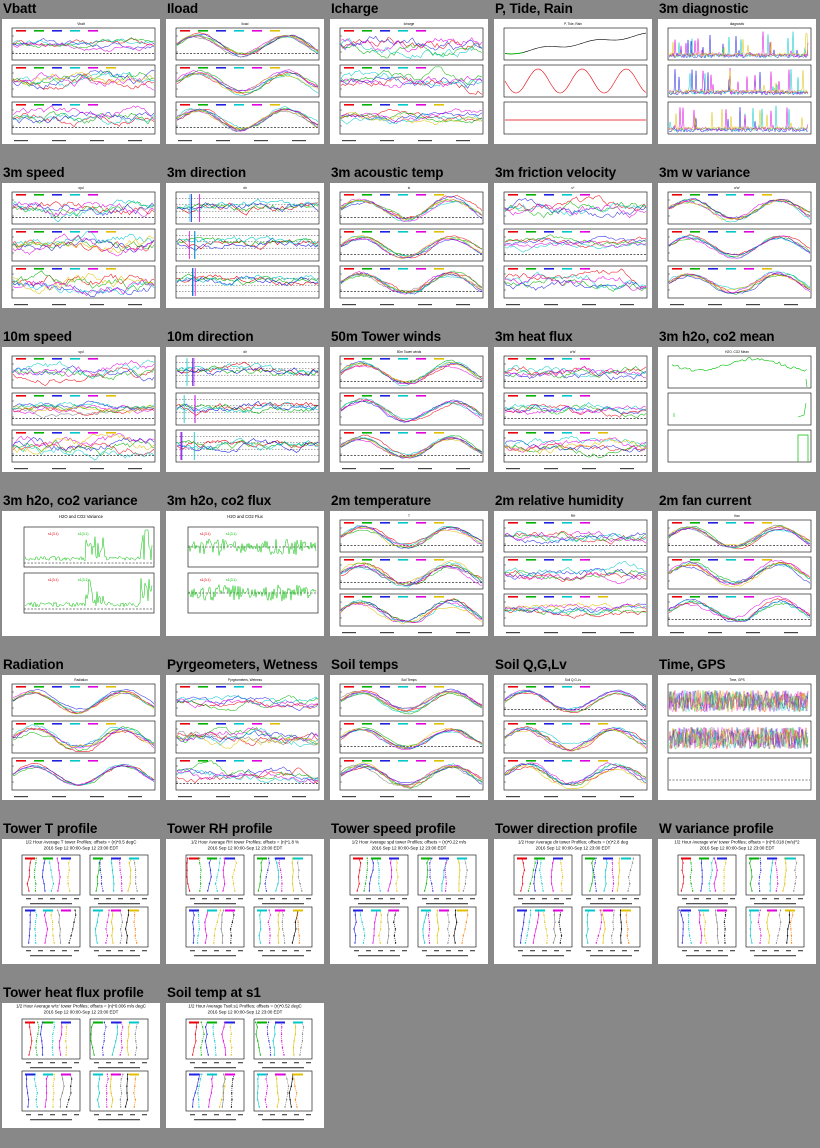 This screenshot has width=820, height=1148. I want to click on plot-thumbnail-soil-q-g-lv: Soil Q,G,Lv, so click(573, 737).